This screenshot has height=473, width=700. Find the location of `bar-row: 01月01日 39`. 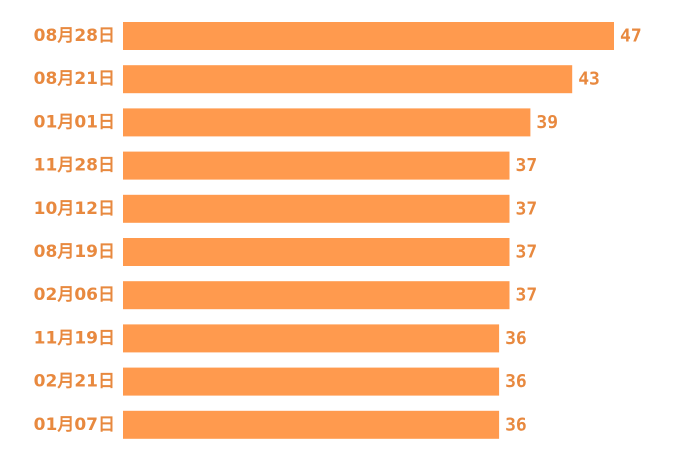

bar-row: 01月01日 39 is located at coordinates (296, 122).